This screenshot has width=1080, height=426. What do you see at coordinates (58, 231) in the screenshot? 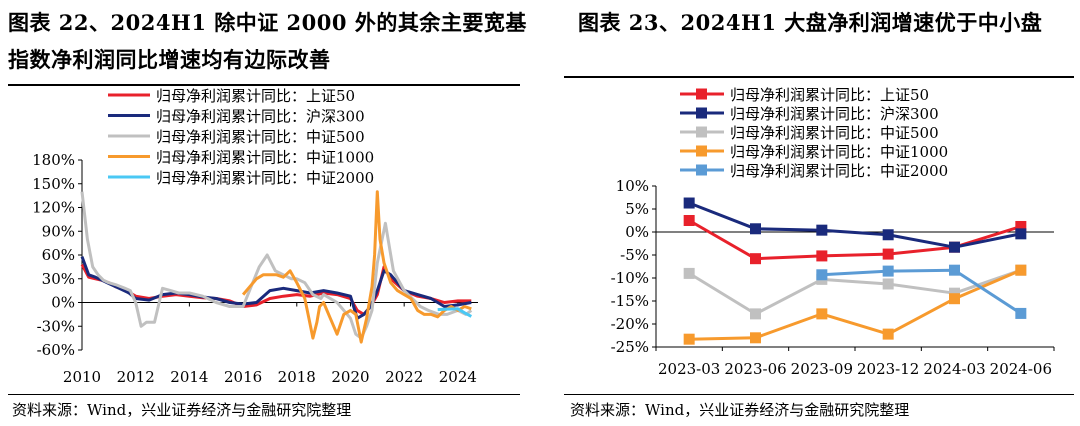
I see `y-tick-label: 90%` at bounding box center [58, 231].